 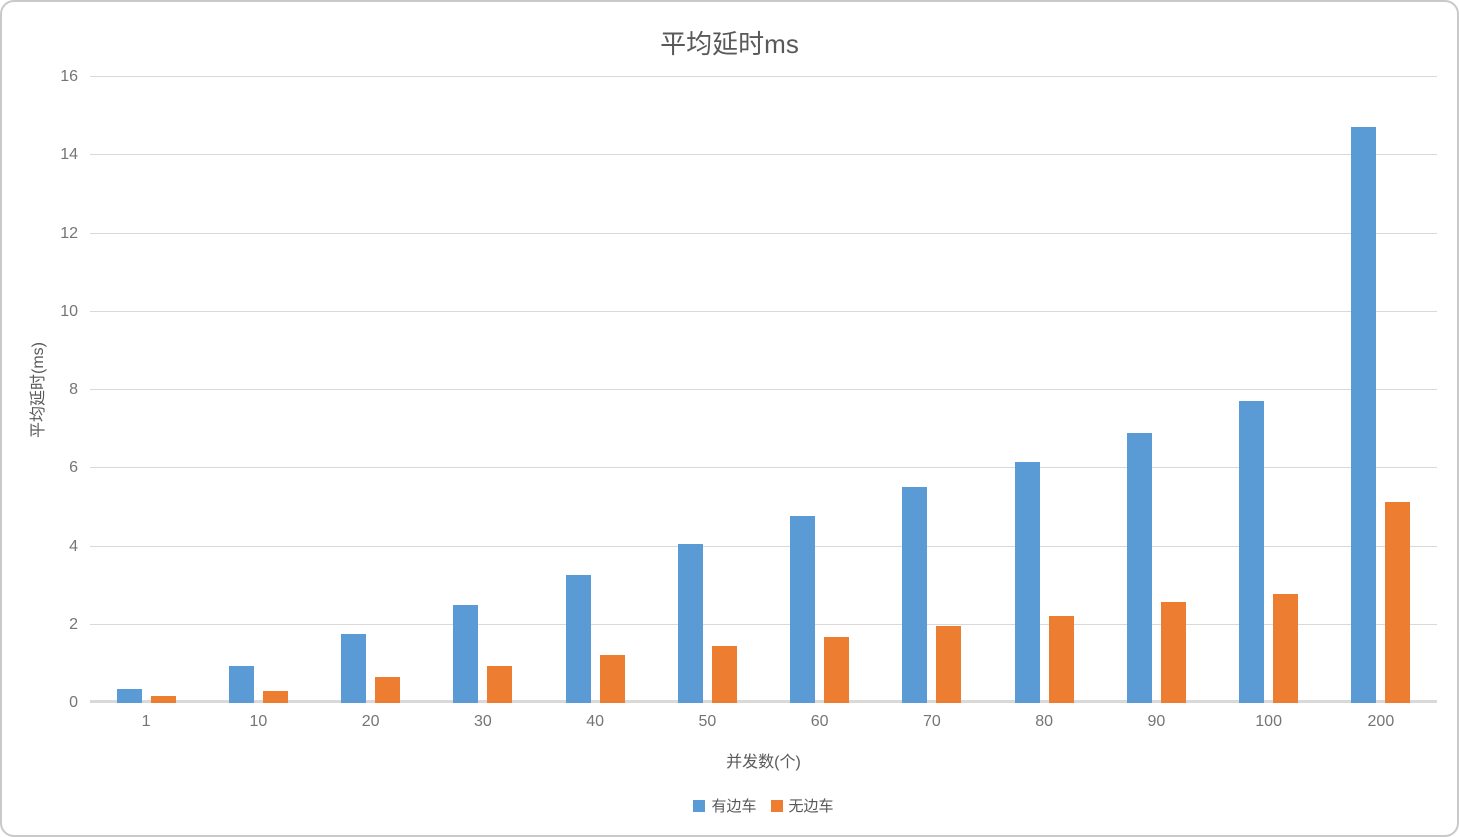 I want to click on x-tick-label: 20, so click(x=370, y=721).